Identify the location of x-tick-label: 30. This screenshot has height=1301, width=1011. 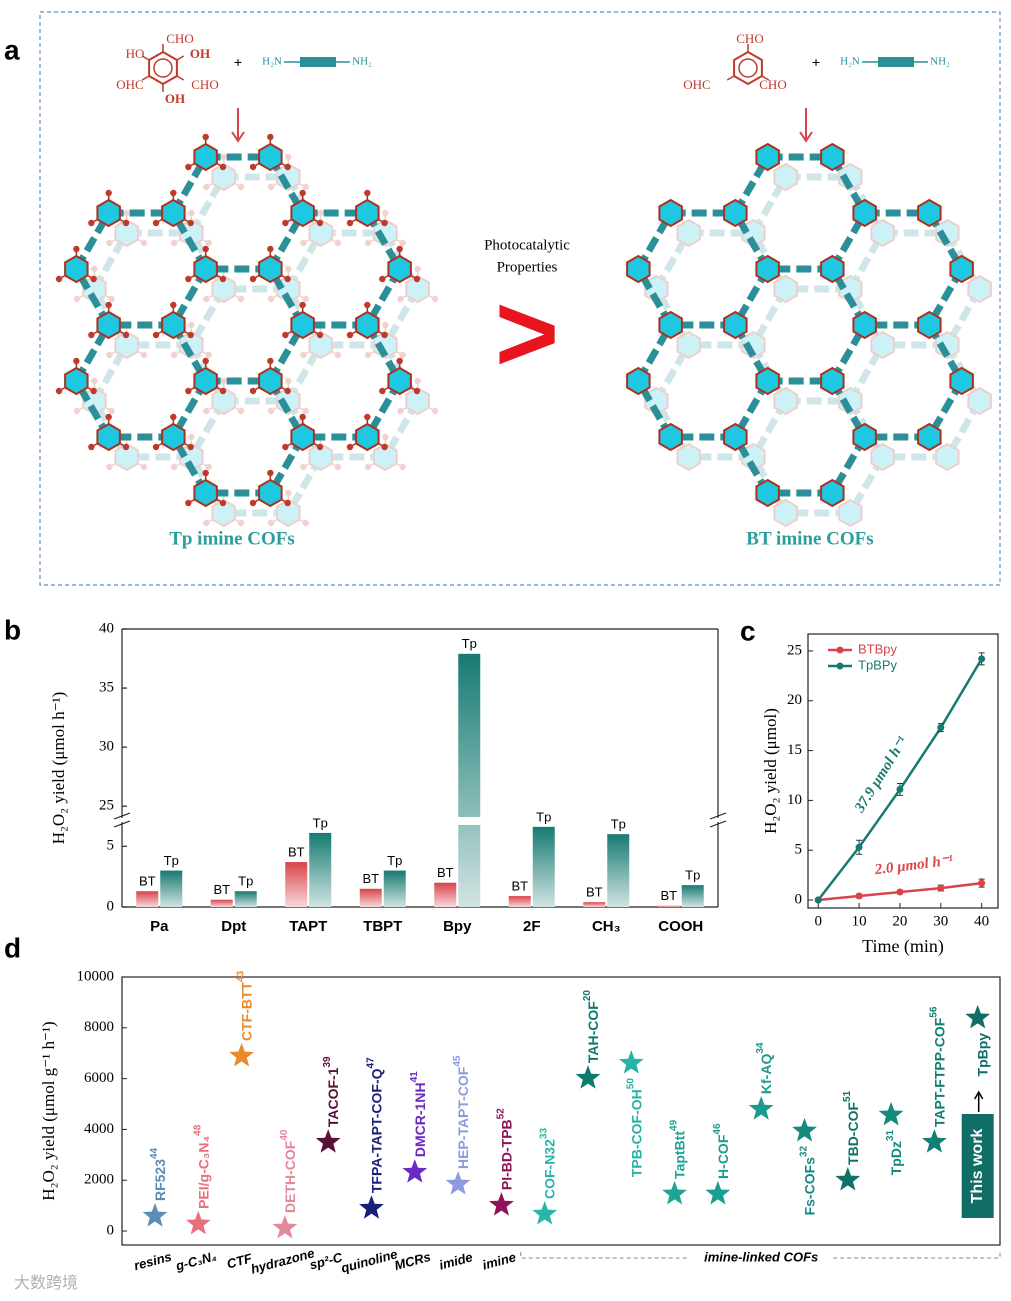
(940, 921).